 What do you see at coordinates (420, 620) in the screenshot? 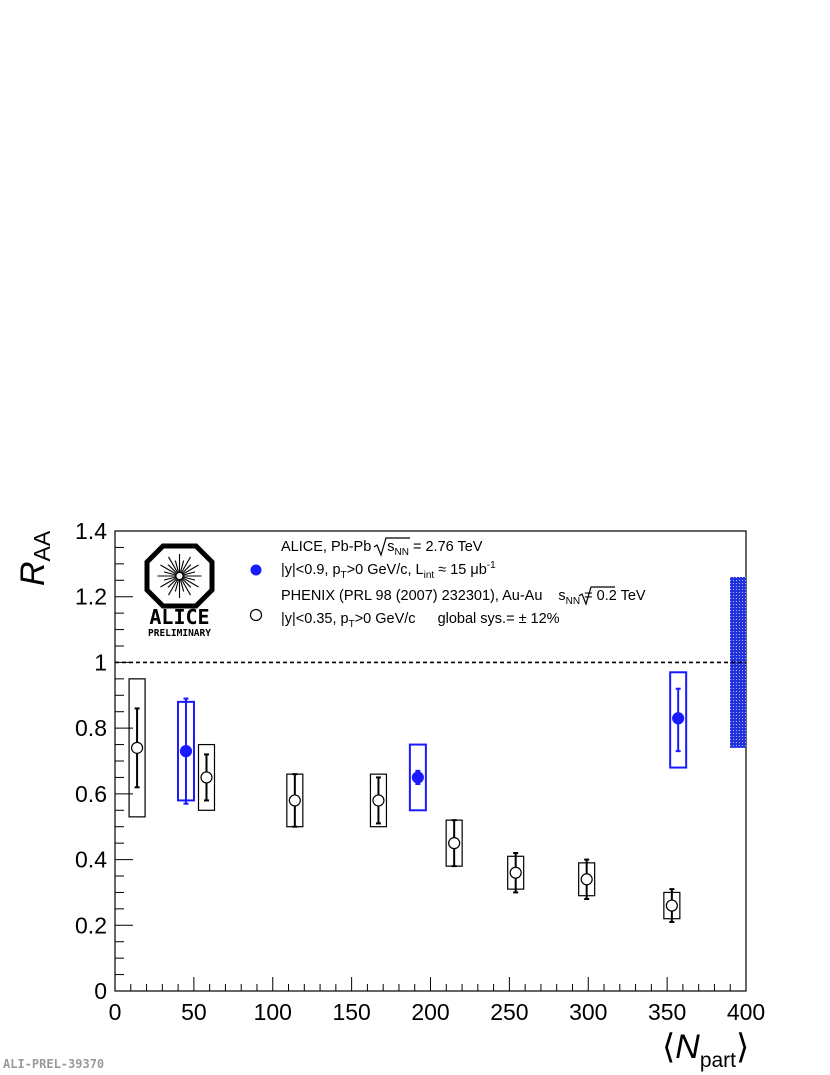
I see `legend-phenix-entry: |y|<0.35, pT>0 GeV/c global sys.= ± 12%` at bounding box center [420, 620].